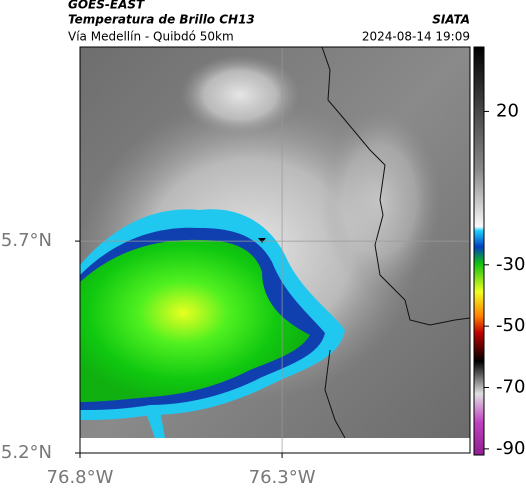  What do you see at coordinates (106, 6) in the screenshot?
I see `header-line: GOES-EAST` at bounding box center [106, 6].